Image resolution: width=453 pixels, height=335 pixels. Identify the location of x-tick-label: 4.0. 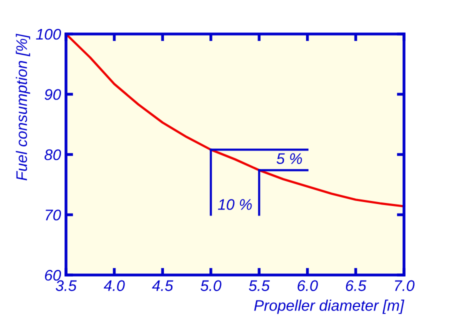
(114, 286).